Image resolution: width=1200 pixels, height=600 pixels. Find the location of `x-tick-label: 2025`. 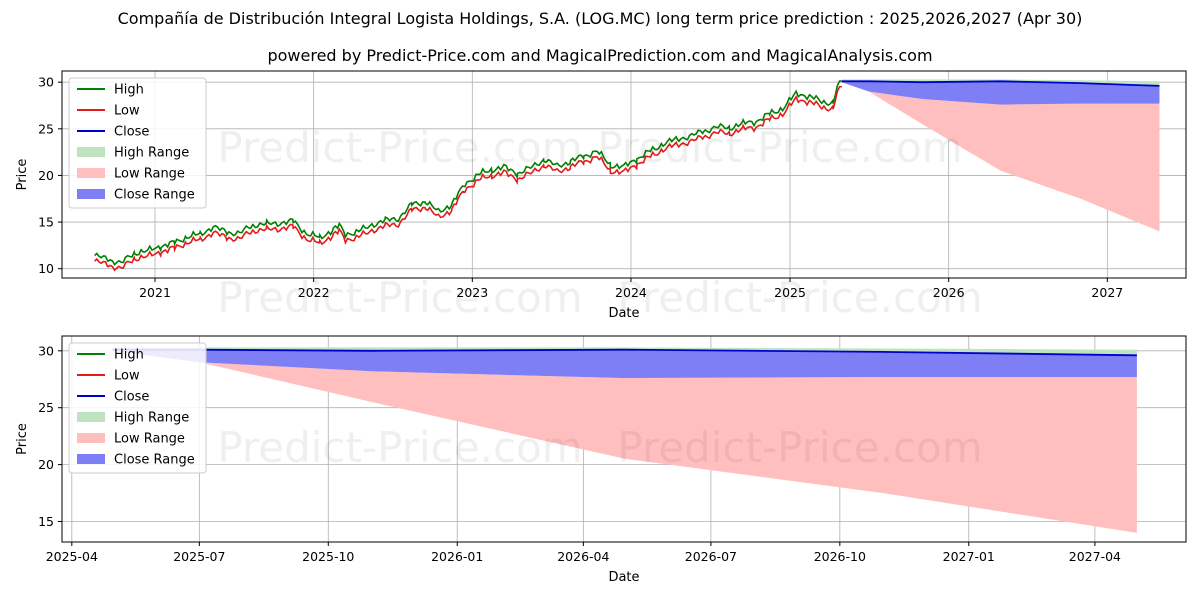

x-tick-label: 2025 is located at coordinates (790, 292).